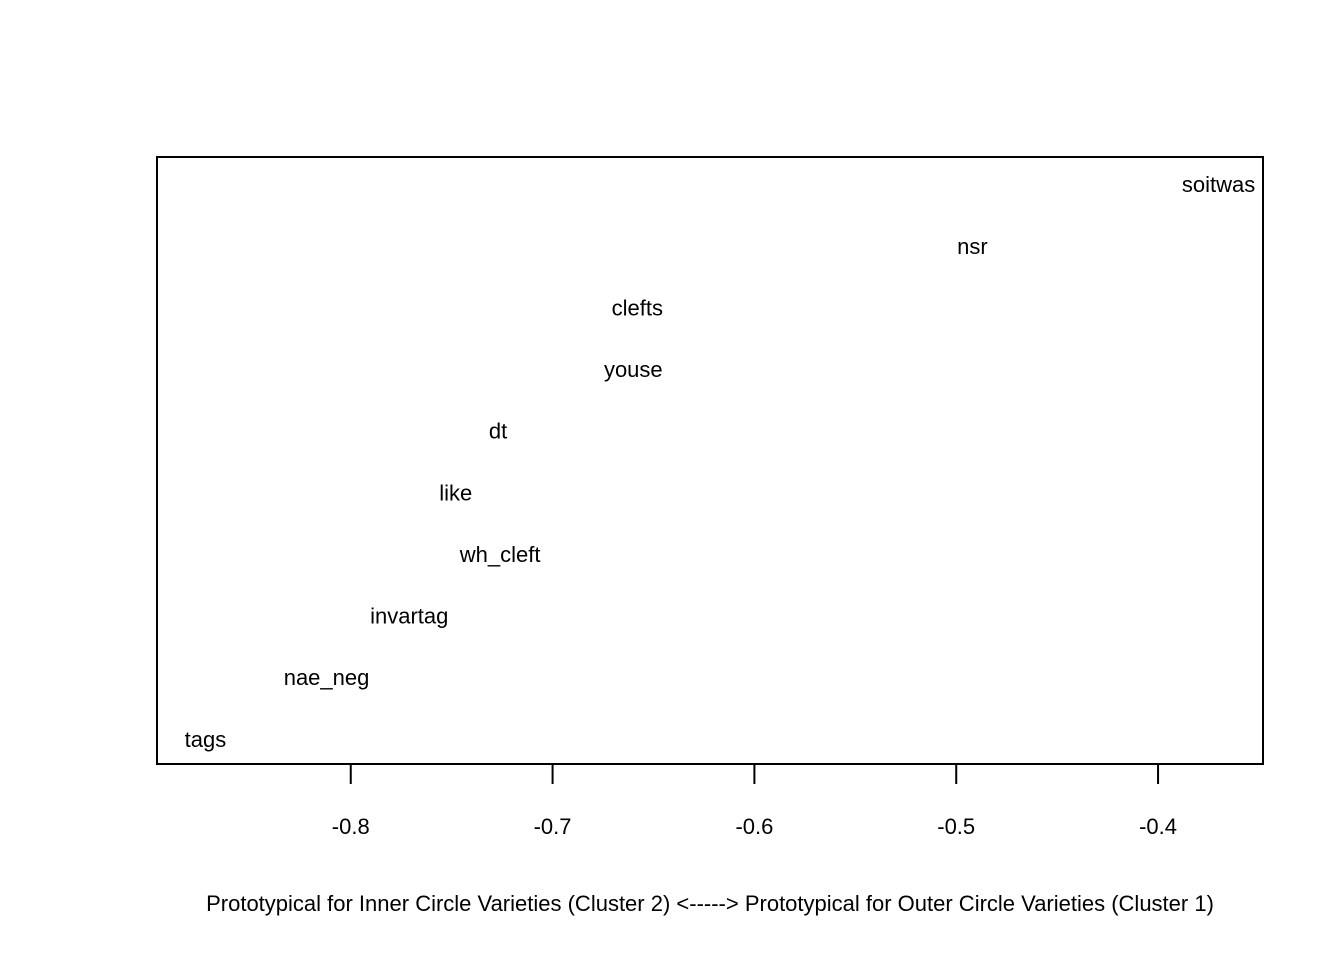 The image size is (1344, 960). Describe the element at coordinates (498, 431) in the screenshot. I see `point-label-dt: dt` at that location.